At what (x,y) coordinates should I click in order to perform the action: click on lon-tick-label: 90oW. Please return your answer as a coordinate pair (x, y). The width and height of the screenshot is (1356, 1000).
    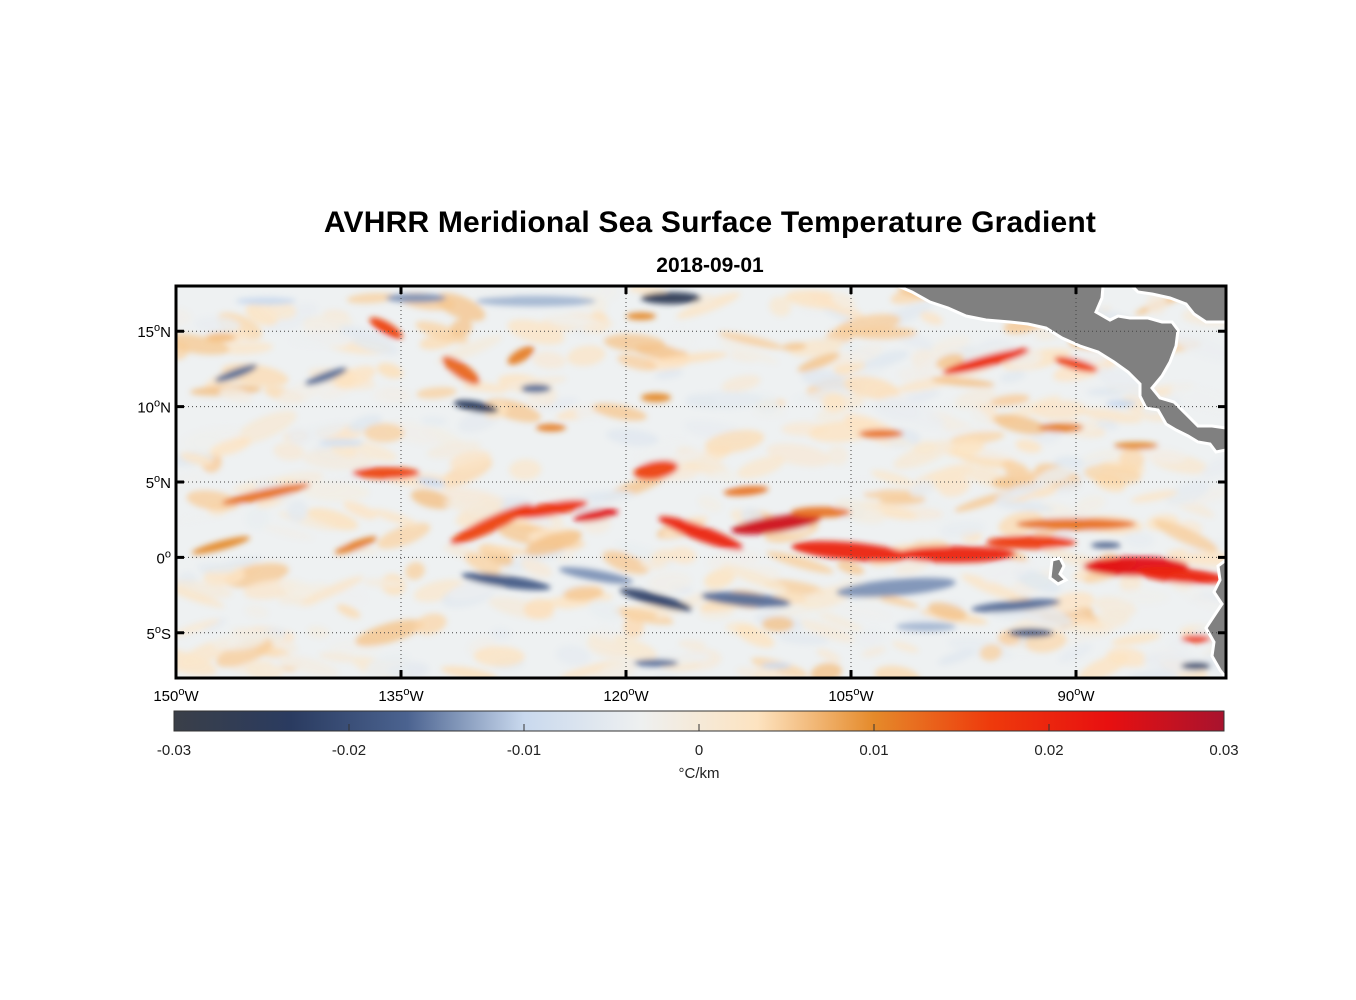
    Looking at the image, I should click on (1077, 695).